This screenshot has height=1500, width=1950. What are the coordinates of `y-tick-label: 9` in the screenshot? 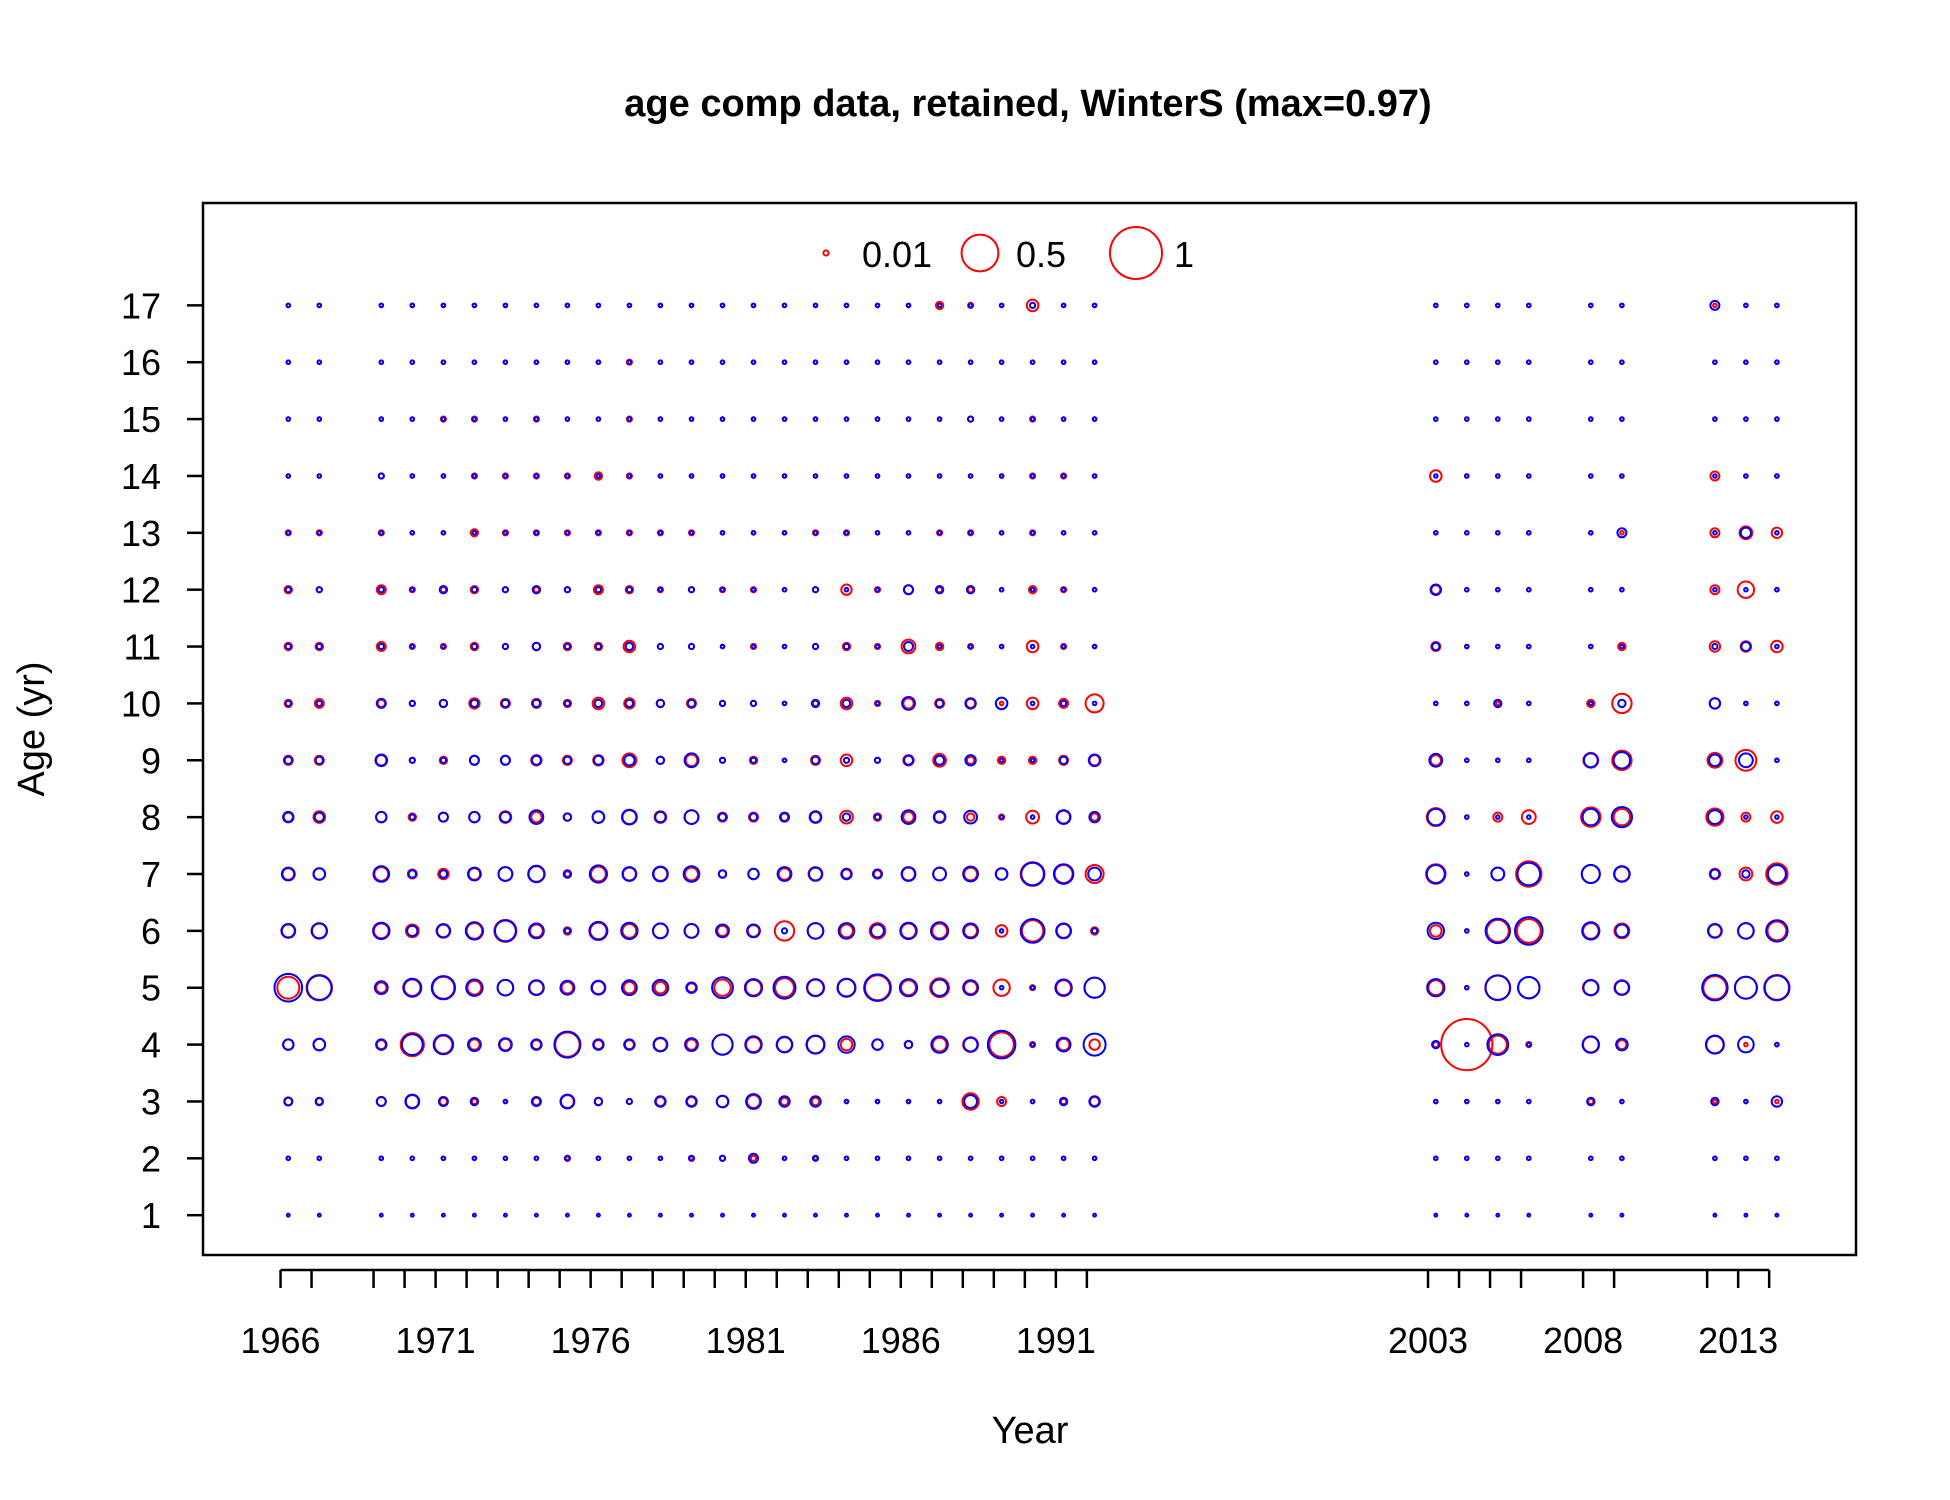 It's located at (151, 760).